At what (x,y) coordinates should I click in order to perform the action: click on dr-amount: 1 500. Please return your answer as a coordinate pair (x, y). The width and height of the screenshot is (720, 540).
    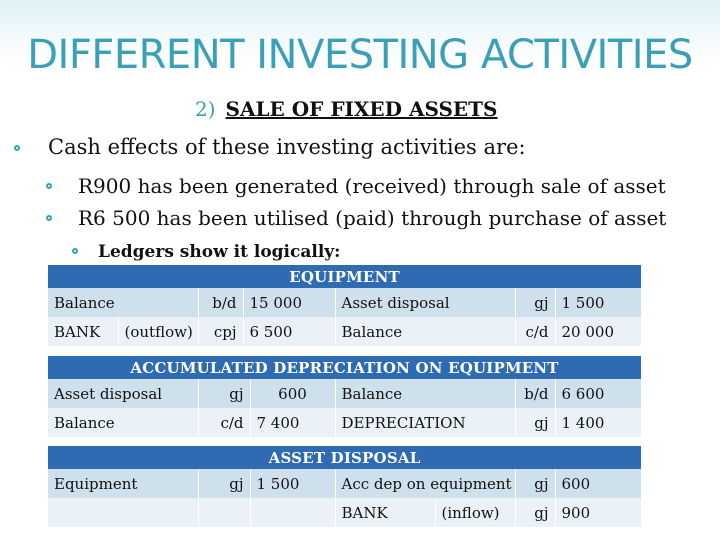
    Looking at the image, I should click on (293, 483).